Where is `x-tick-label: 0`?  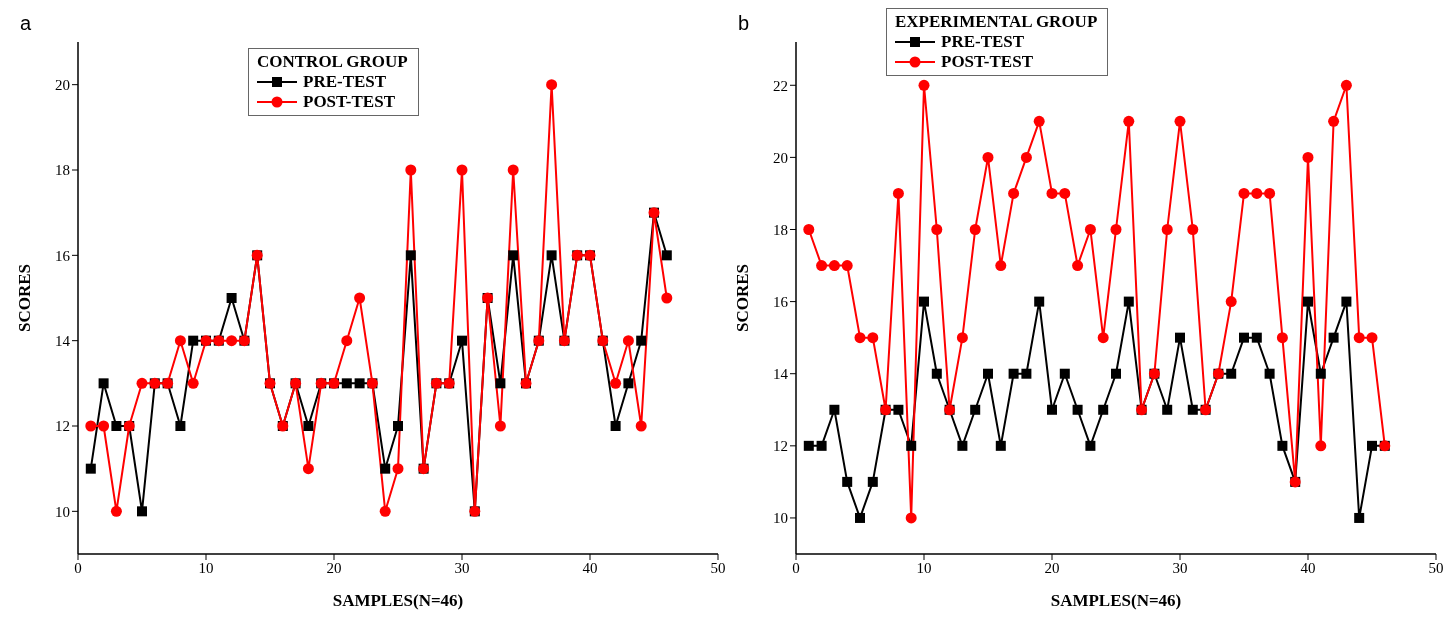 x-tick-label: 0 is located at coordinates (78, 567).